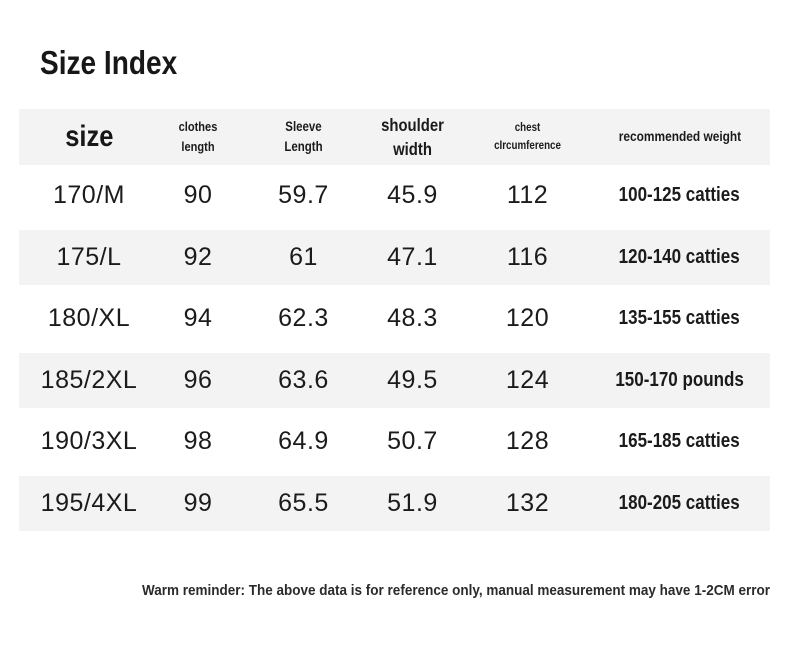 The height and width of the screenshot is (649, 790). I want to click on col-label-size: size, so click(89, 136).